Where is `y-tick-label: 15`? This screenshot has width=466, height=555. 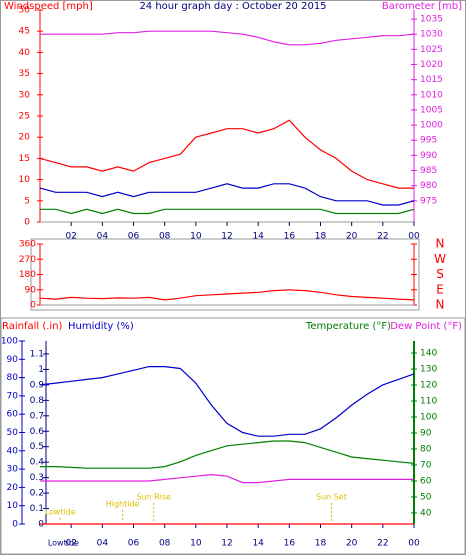 y-tick-label: 15 is located at coordinates (24, 159).